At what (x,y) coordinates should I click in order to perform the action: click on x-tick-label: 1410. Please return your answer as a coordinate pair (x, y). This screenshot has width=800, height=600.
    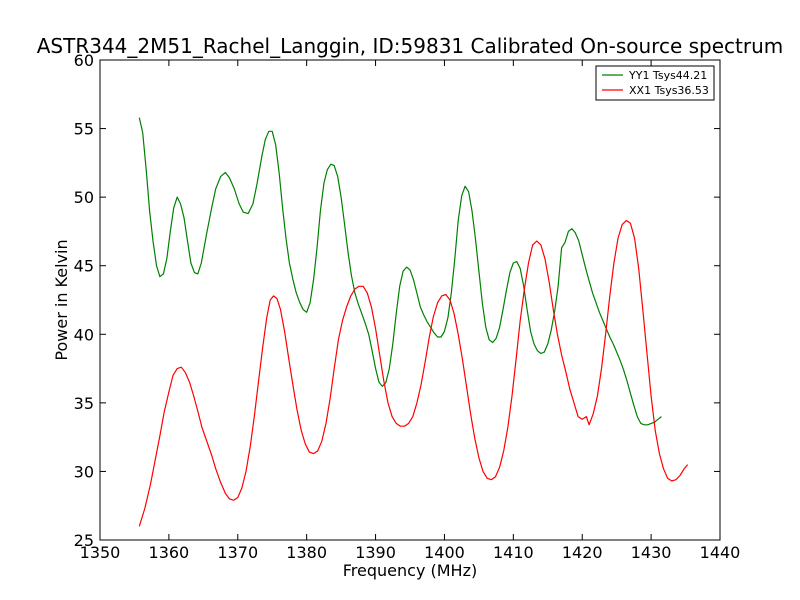
    Looking at the image, I should click on (513, 552).